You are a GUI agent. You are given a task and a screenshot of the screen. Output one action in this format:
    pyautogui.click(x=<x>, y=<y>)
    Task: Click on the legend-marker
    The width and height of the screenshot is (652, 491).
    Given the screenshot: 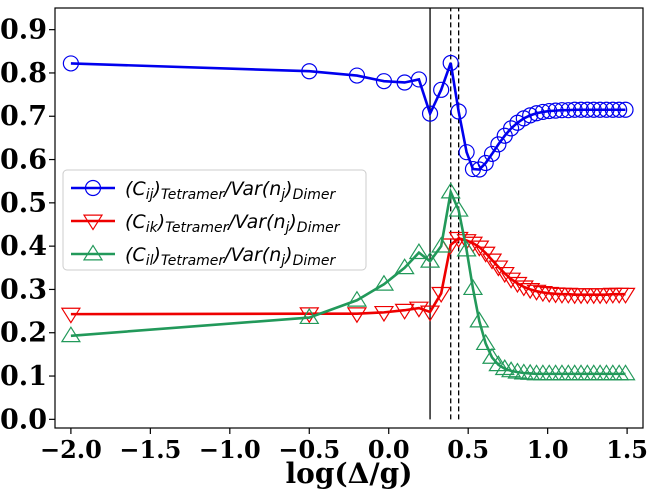 What is the action you would take?
    pyautogui.click(x=93, y=188)
    